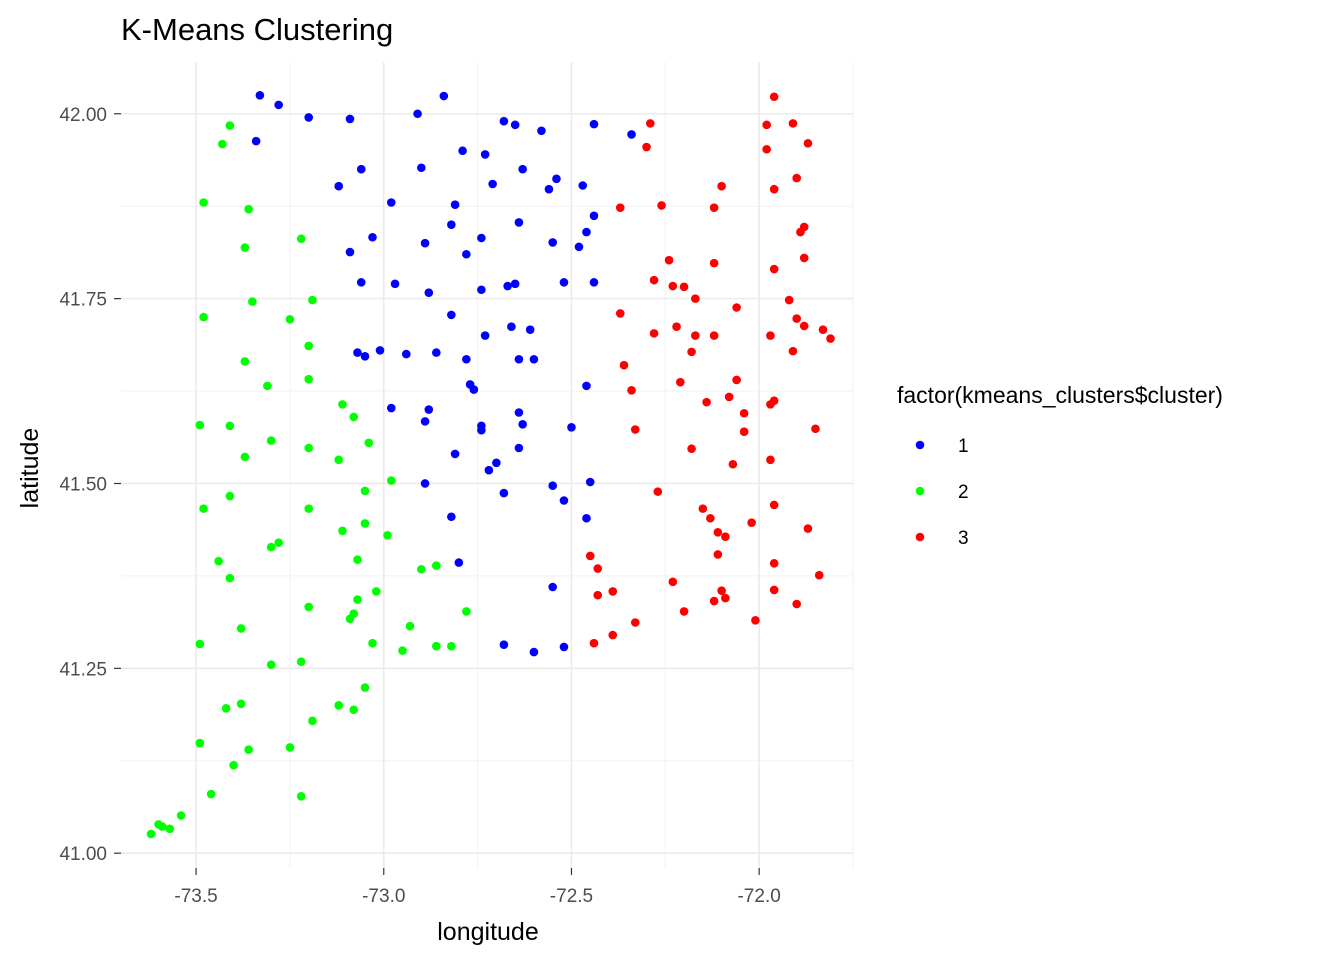 The image size is (1344, 960). What do you see at coordinates (30, 468) in the screenshot?
I see `y-axis-title: latitude` at bounding box center [30, 468].